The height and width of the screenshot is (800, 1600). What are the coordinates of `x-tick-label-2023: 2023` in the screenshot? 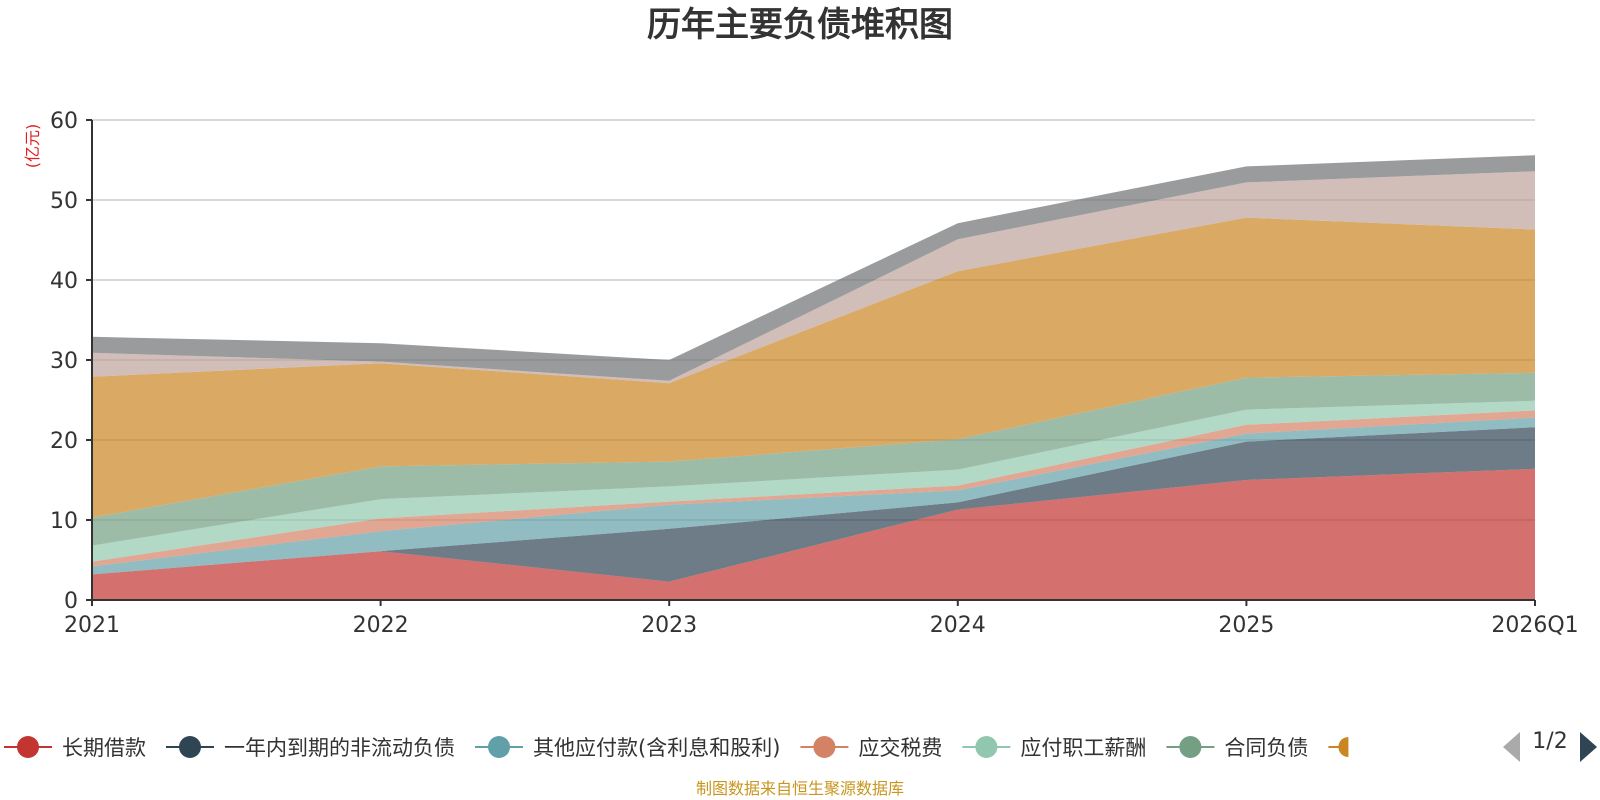 It's located at (669, 625).